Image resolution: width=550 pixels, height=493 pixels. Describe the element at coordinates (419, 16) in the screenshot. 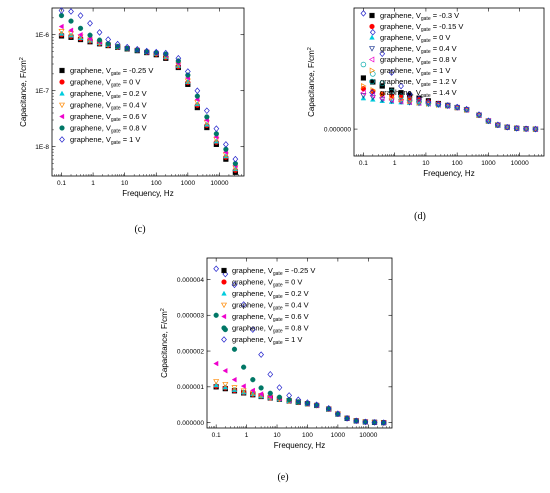

I see `legend-entry: graphene, Vgate = -0.3 V` at that location.